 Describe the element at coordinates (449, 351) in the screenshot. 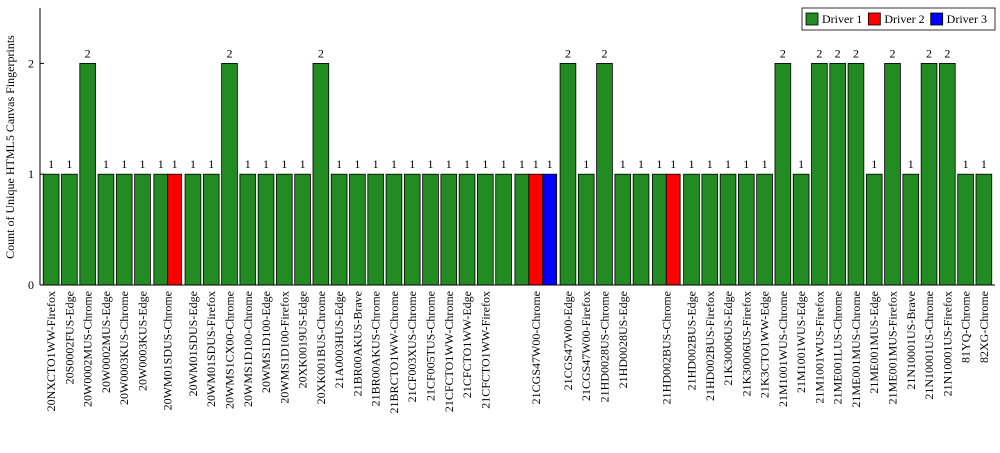

I see `x-tick-label: 21CFCTO1WW-Chrome` at that location.